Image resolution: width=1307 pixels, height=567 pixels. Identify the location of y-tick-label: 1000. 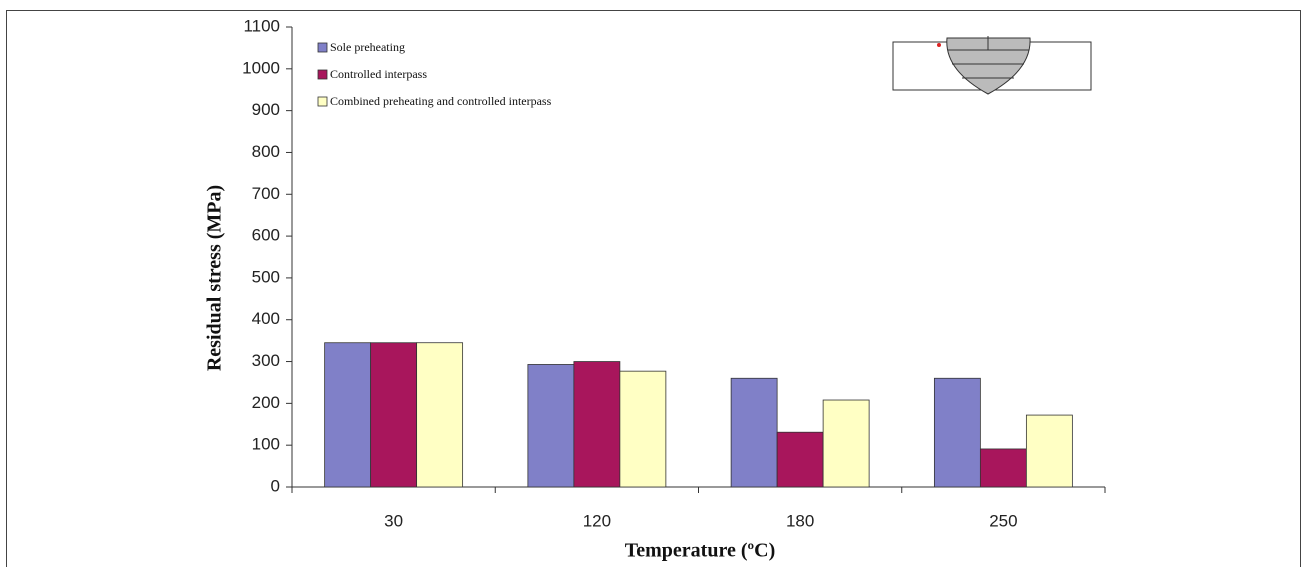
(261, 67).